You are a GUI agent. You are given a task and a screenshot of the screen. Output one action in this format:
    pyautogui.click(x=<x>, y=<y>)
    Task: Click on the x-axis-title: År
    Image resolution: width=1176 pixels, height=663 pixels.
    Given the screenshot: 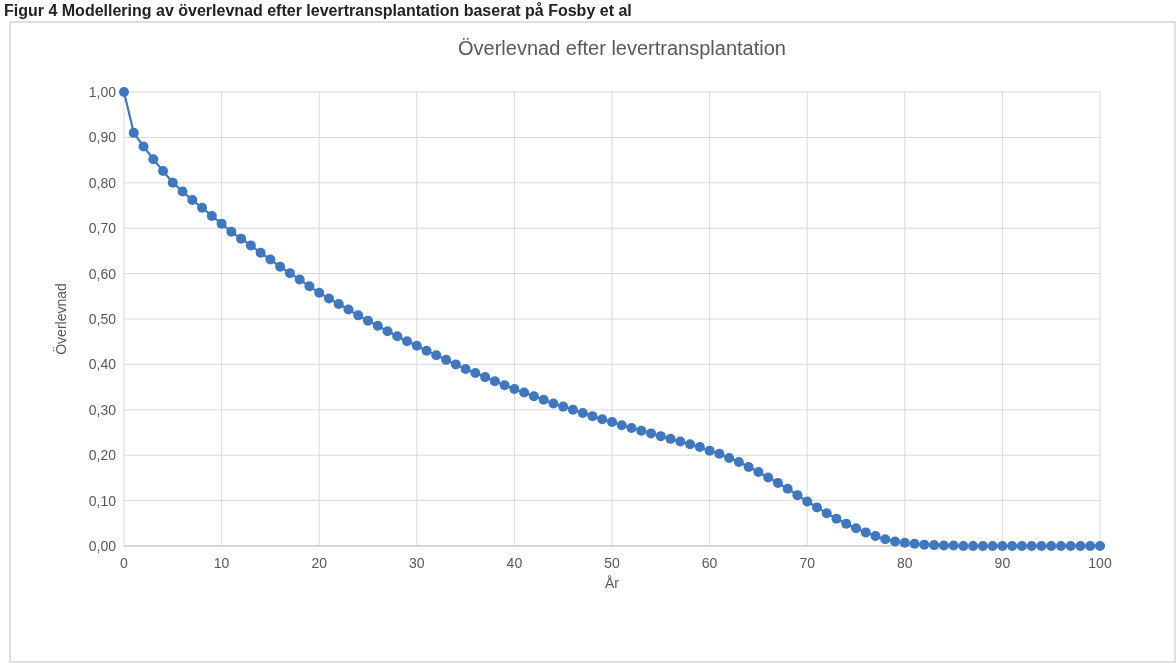 What is the action you would take?
    pyautogui.click(x=612, y=583)
    